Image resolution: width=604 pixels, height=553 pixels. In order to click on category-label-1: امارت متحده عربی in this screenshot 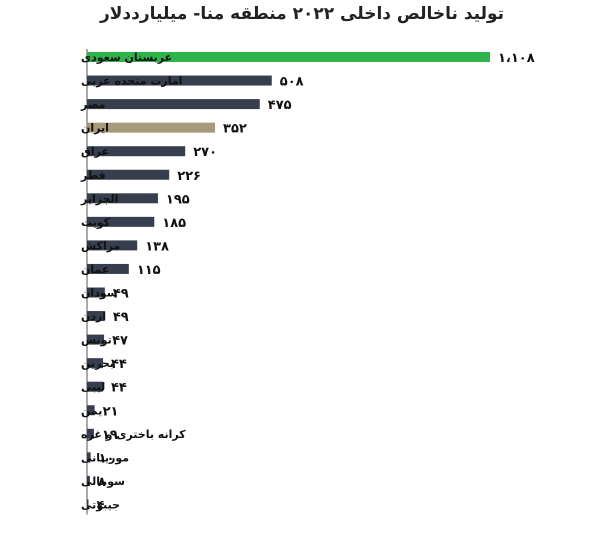, I will do `click(131, 81)`.